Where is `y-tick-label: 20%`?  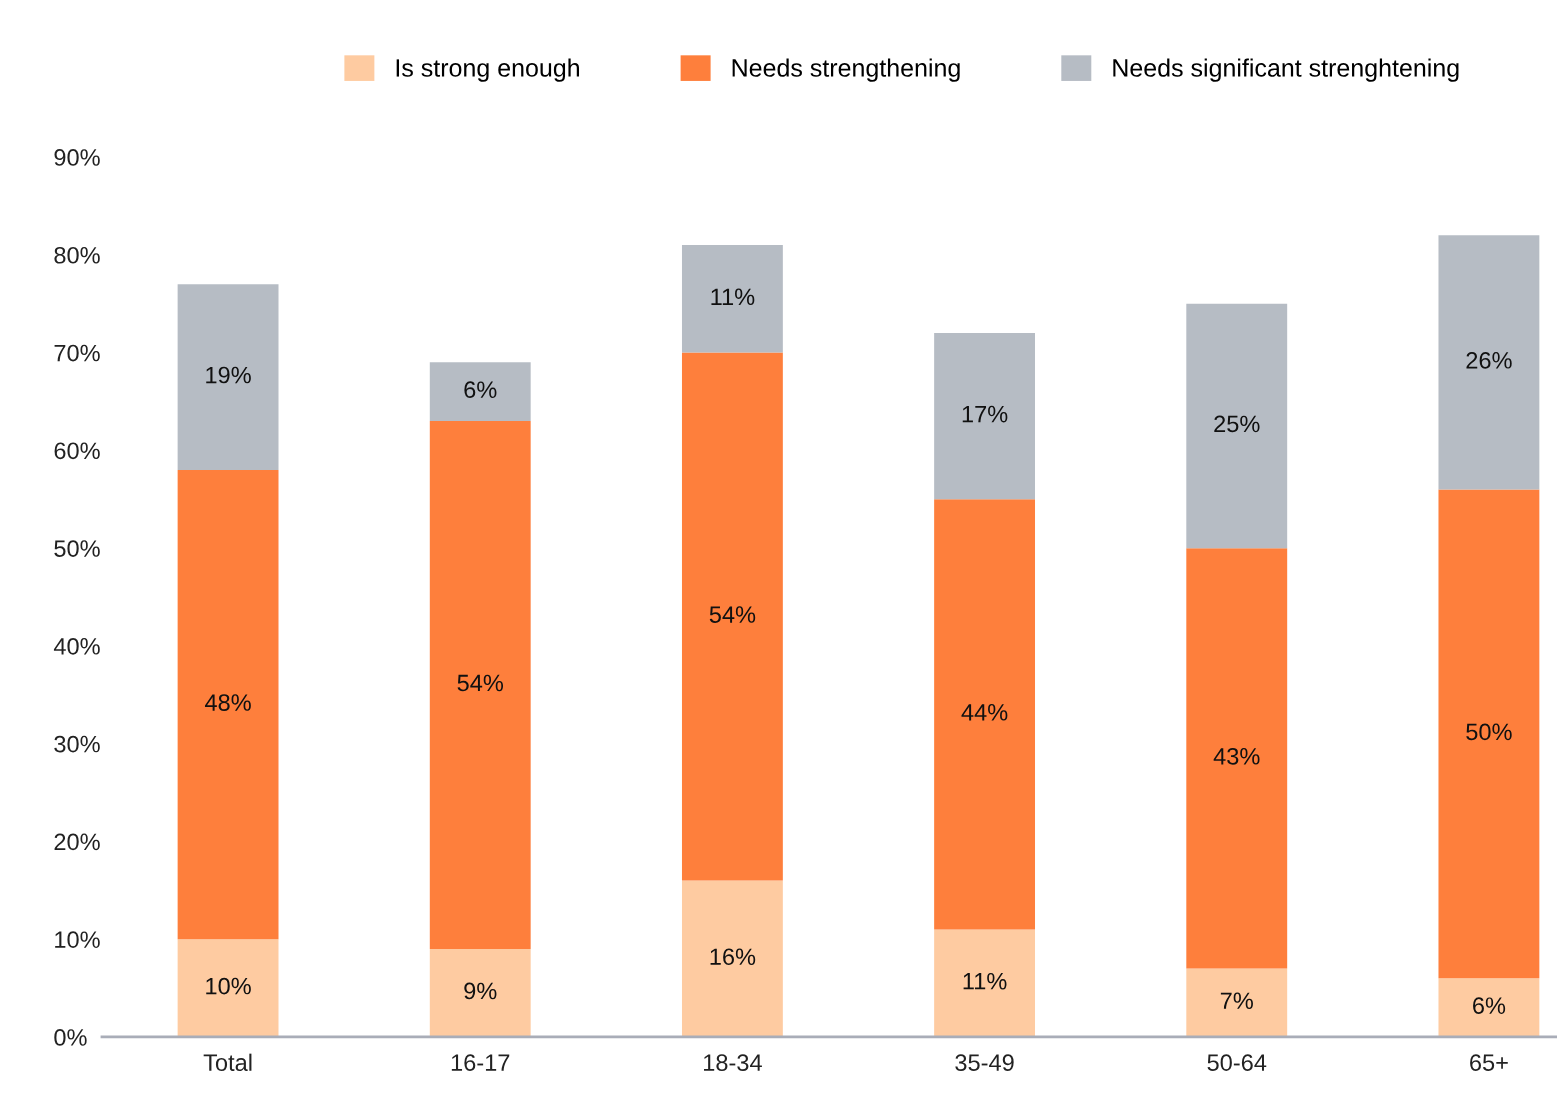
y-tick-label: 20% is located at coordinates (77, 842).